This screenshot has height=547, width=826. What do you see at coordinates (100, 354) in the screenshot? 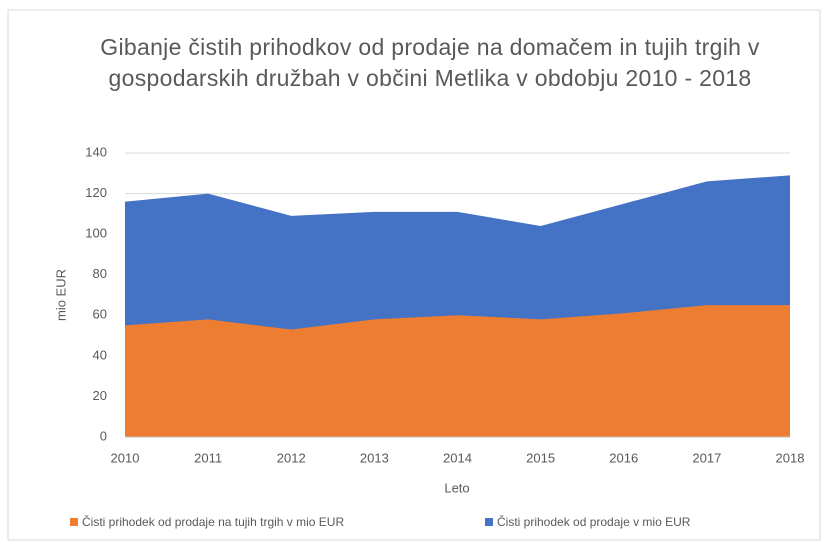
I see `y-tick-label: 40` at bounding box center [100, 354].